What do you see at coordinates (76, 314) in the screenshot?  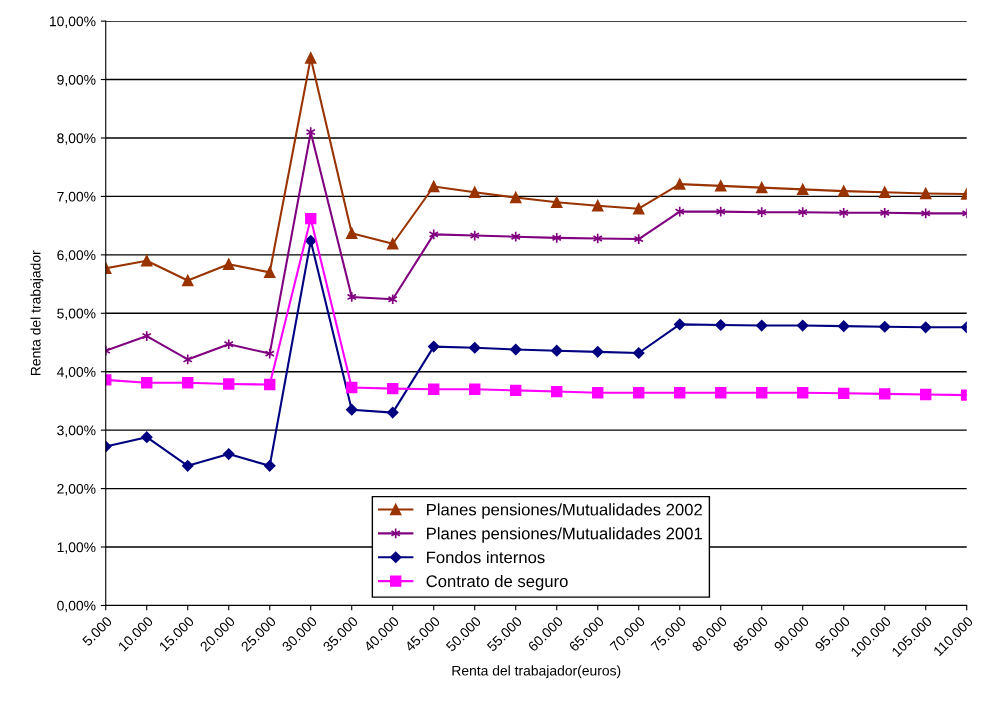 I see `y-tick-label: 5,00%` at bounding box center [76, 314].